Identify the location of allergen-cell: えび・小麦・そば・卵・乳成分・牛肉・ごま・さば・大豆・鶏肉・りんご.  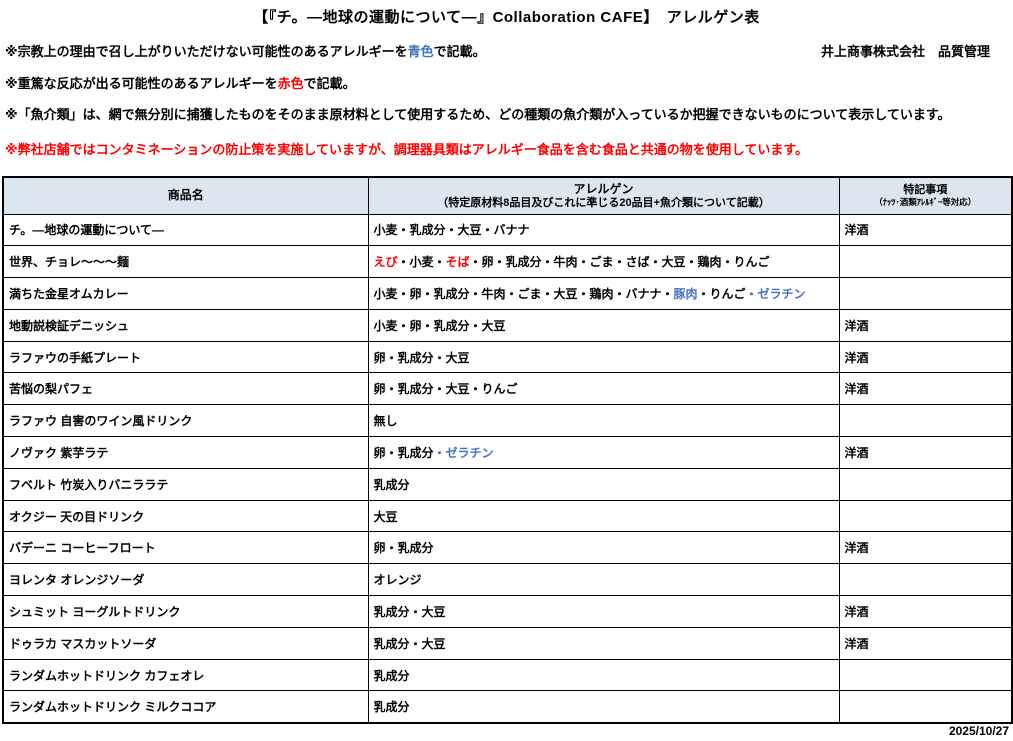
(603, 262).